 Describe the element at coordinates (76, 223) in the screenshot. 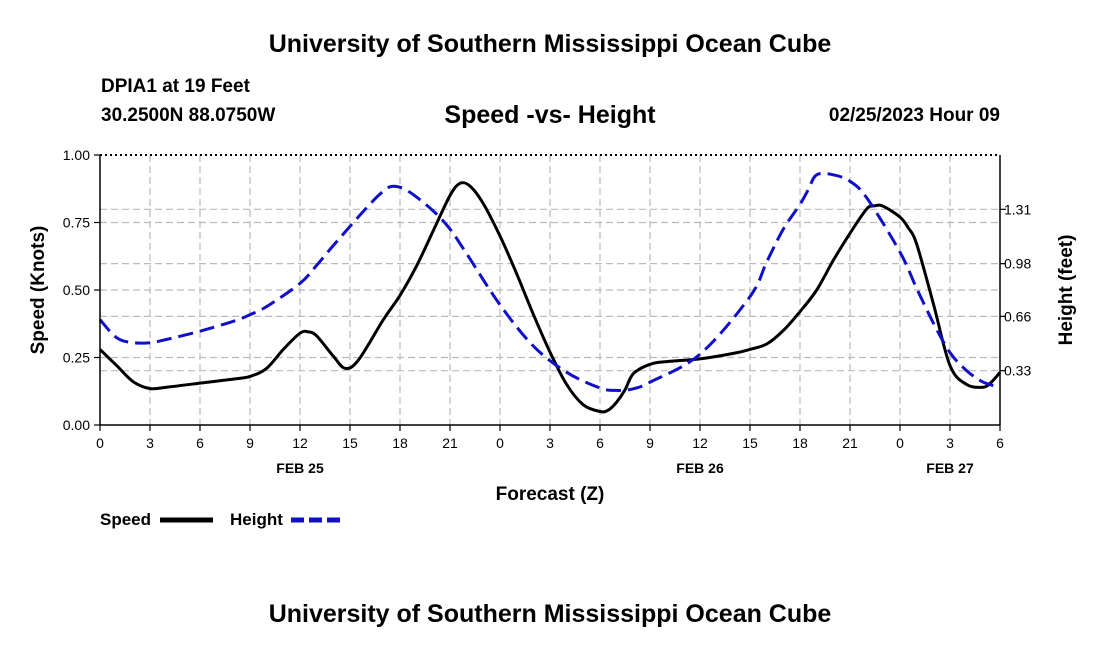

I see `y-tick-label: 0.75` at that location.